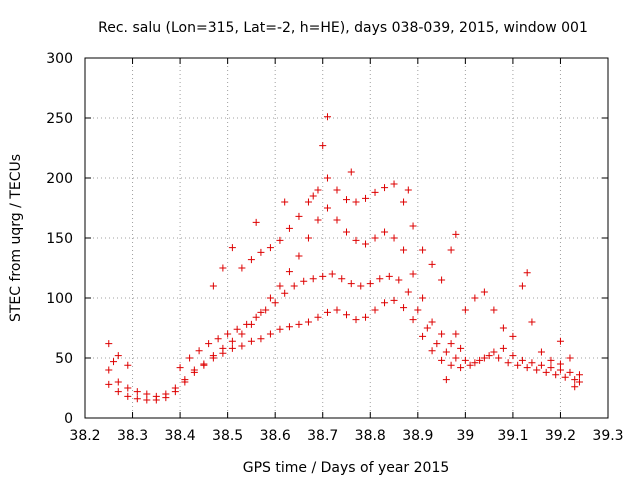  Describe the element at coordinates (465, 436) in the screenshot. I see `x-tick-label: 39` at that location.